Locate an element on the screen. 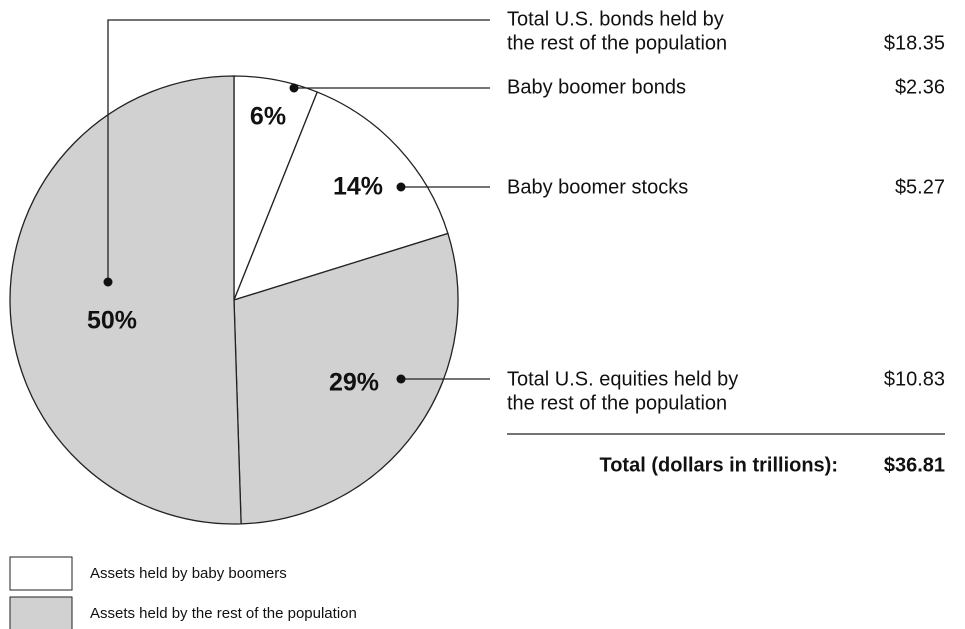  percent-label: 29% is located at coordinates (354, 383).